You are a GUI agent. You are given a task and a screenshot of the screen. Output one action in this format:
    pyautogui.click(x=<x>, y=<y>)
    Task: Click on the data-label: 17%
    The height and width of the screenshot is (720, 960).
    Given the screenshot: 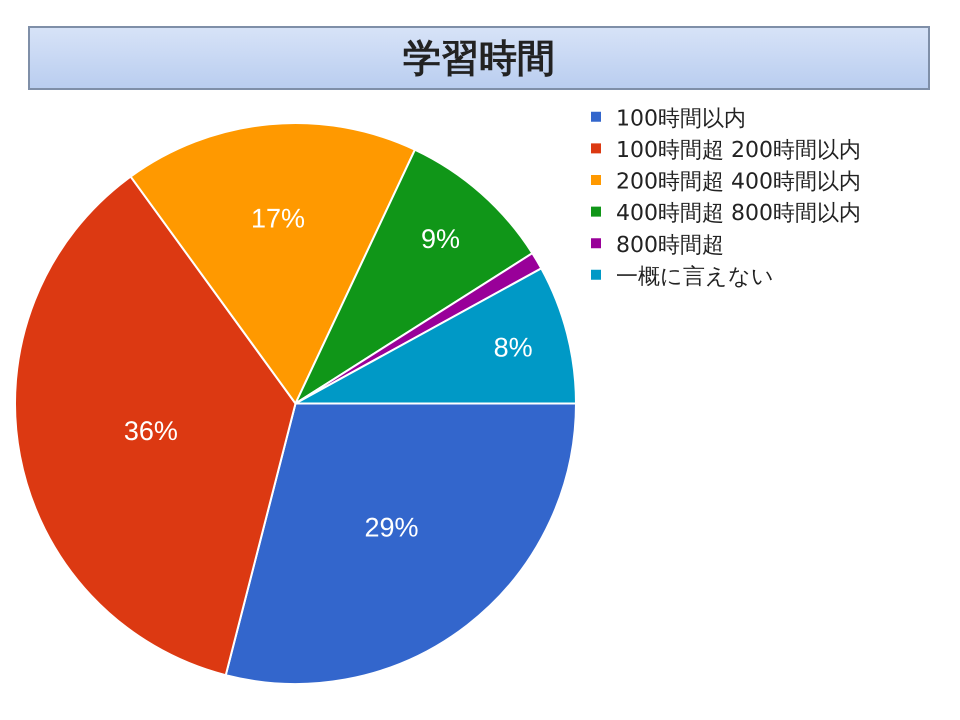 What is the action you would take?
    pyautogui.click(x=278, y=218)
    